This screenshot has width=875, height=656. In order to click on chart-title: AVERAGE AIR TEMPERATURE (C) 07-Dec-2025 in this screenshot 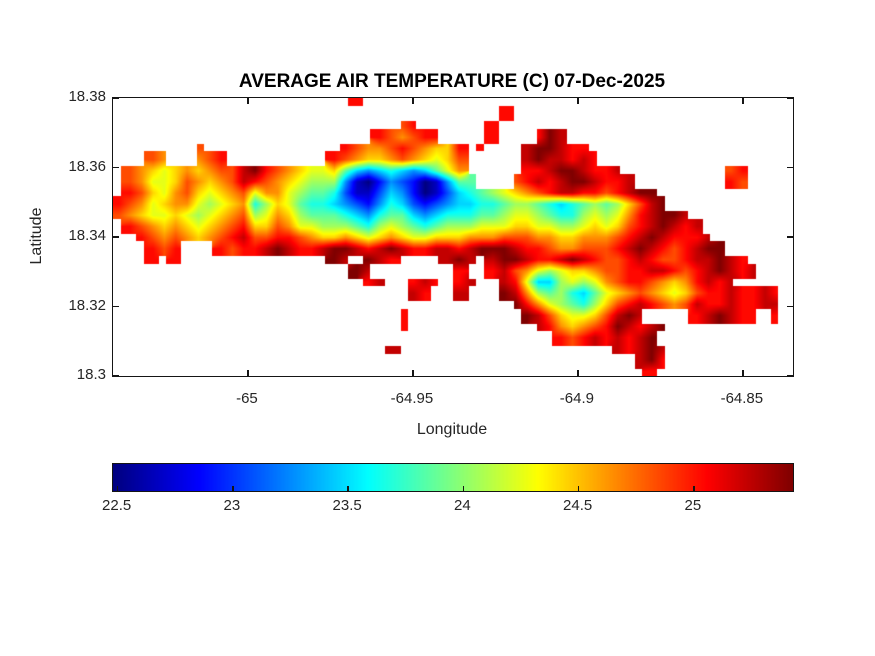, I will do `click(452, 81)`.